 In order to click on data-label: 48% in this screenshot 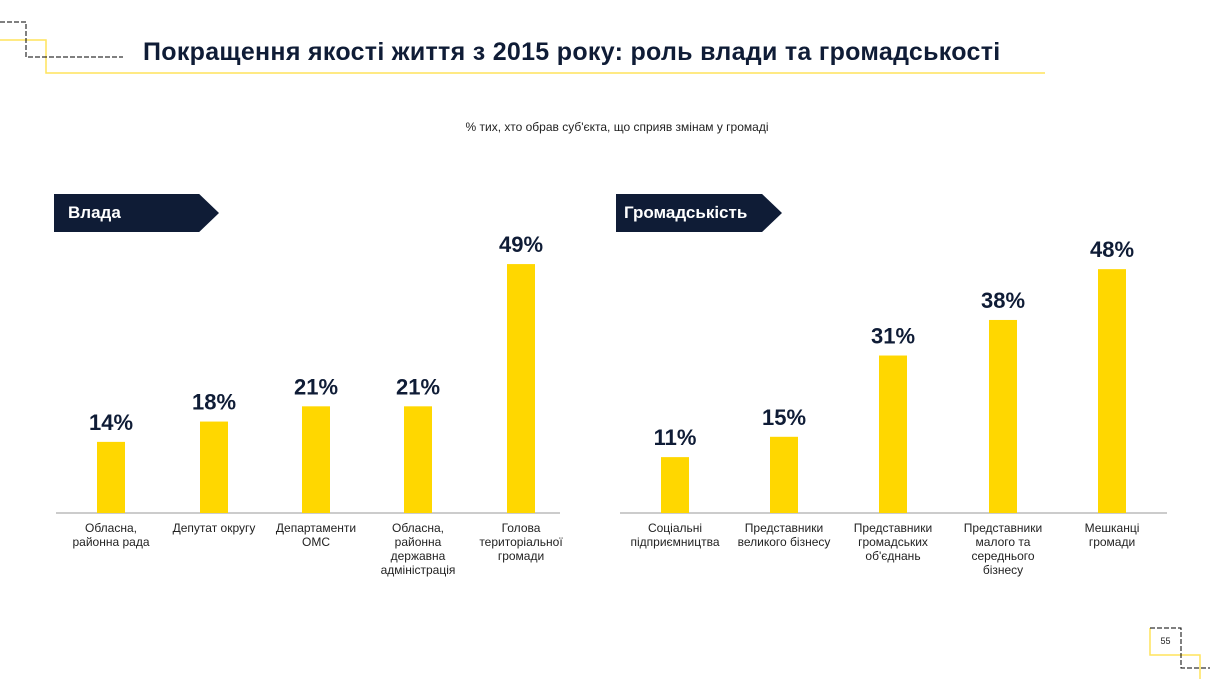, I will do `click(1112, 249)`.